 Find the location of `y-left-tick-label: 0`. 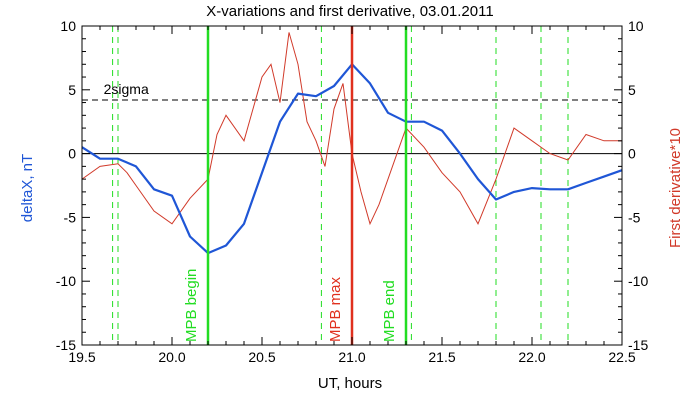

y-left-tick-label: 0 is located at coordinates (72, 154).